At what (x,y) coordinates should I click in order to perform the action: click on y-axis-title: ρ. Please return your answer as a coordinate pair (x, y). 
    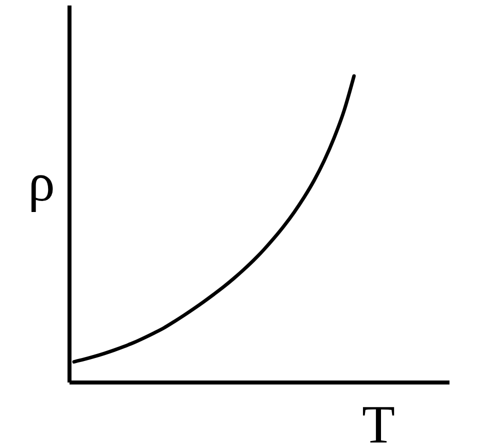
    Looking at the image, I should click on (41, 182).